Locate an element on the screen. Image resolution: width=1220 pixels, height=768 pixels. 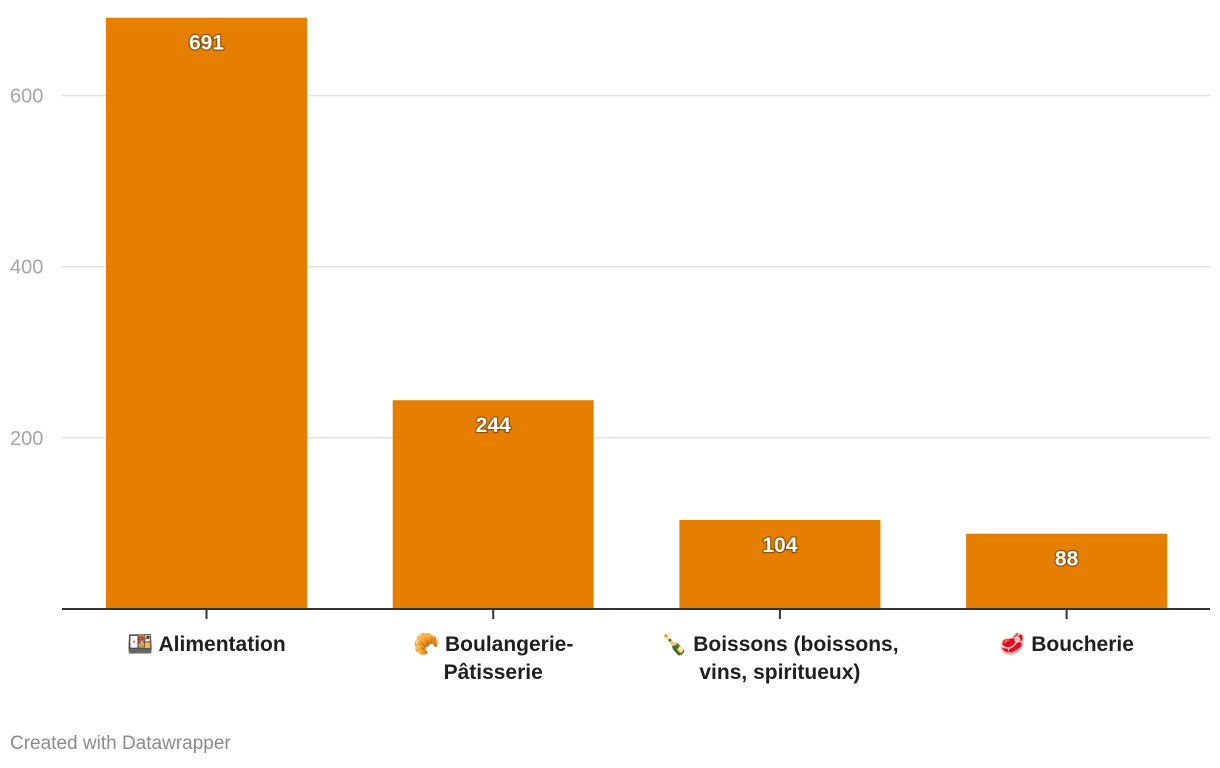
x-category-label: 🥐 Boulangerie-Pâtisserie is located at coordinates (493, 658).